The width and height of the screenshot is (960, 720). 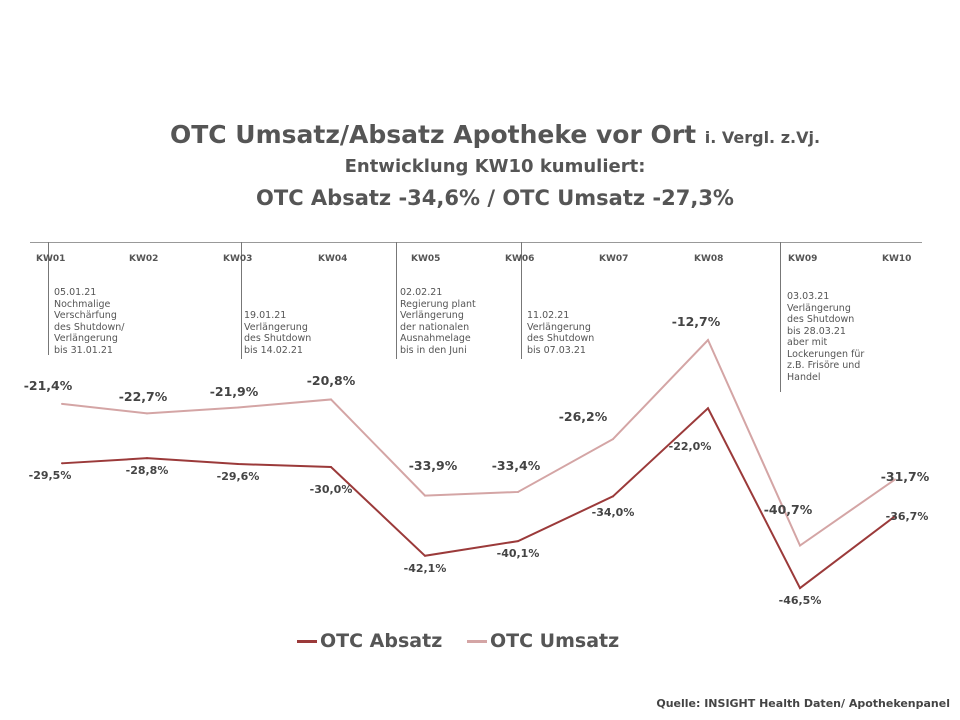 I want to click on data-label: -20,8%, so click(x=331, y=381).